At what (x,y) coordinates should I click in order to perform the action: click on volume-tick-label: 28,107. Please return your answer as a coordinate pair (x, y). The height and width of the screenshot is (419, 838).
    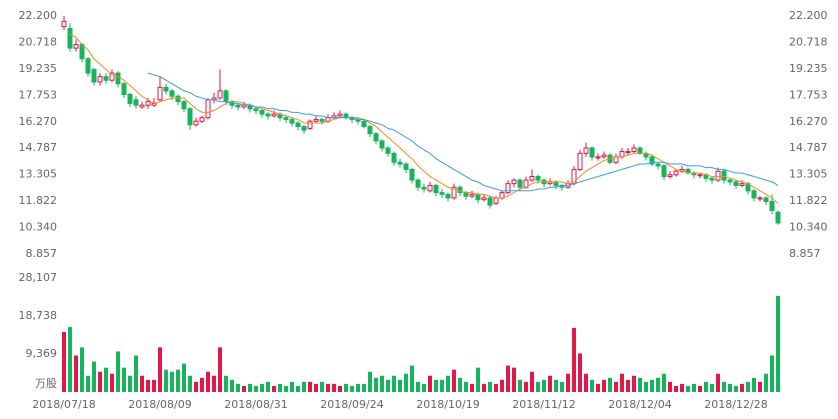
    Looking at the image, I should click on (38, 277).